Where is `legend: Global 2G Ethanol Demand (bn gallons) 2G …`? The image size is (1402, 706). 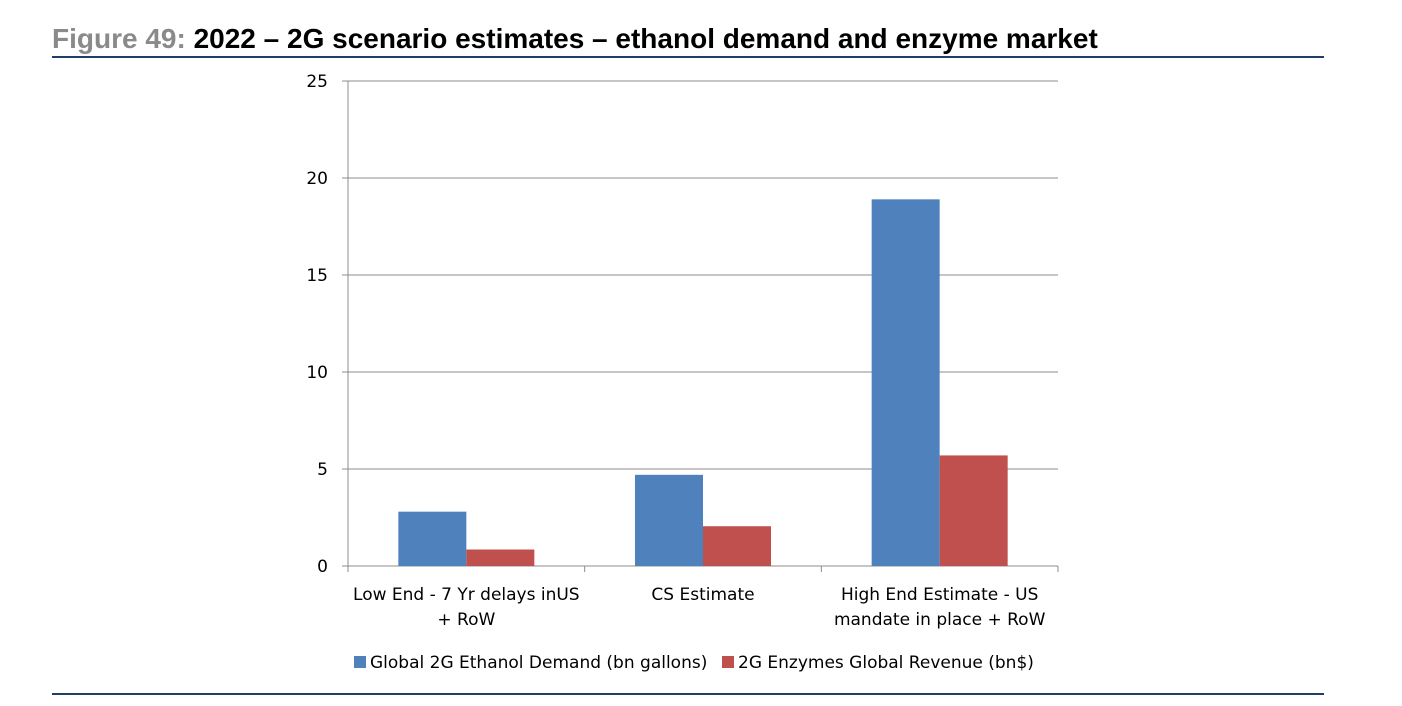
legend: Global 2G Ethanol Demand (bn gallons) 2G … is located at coordinates (694, 663).